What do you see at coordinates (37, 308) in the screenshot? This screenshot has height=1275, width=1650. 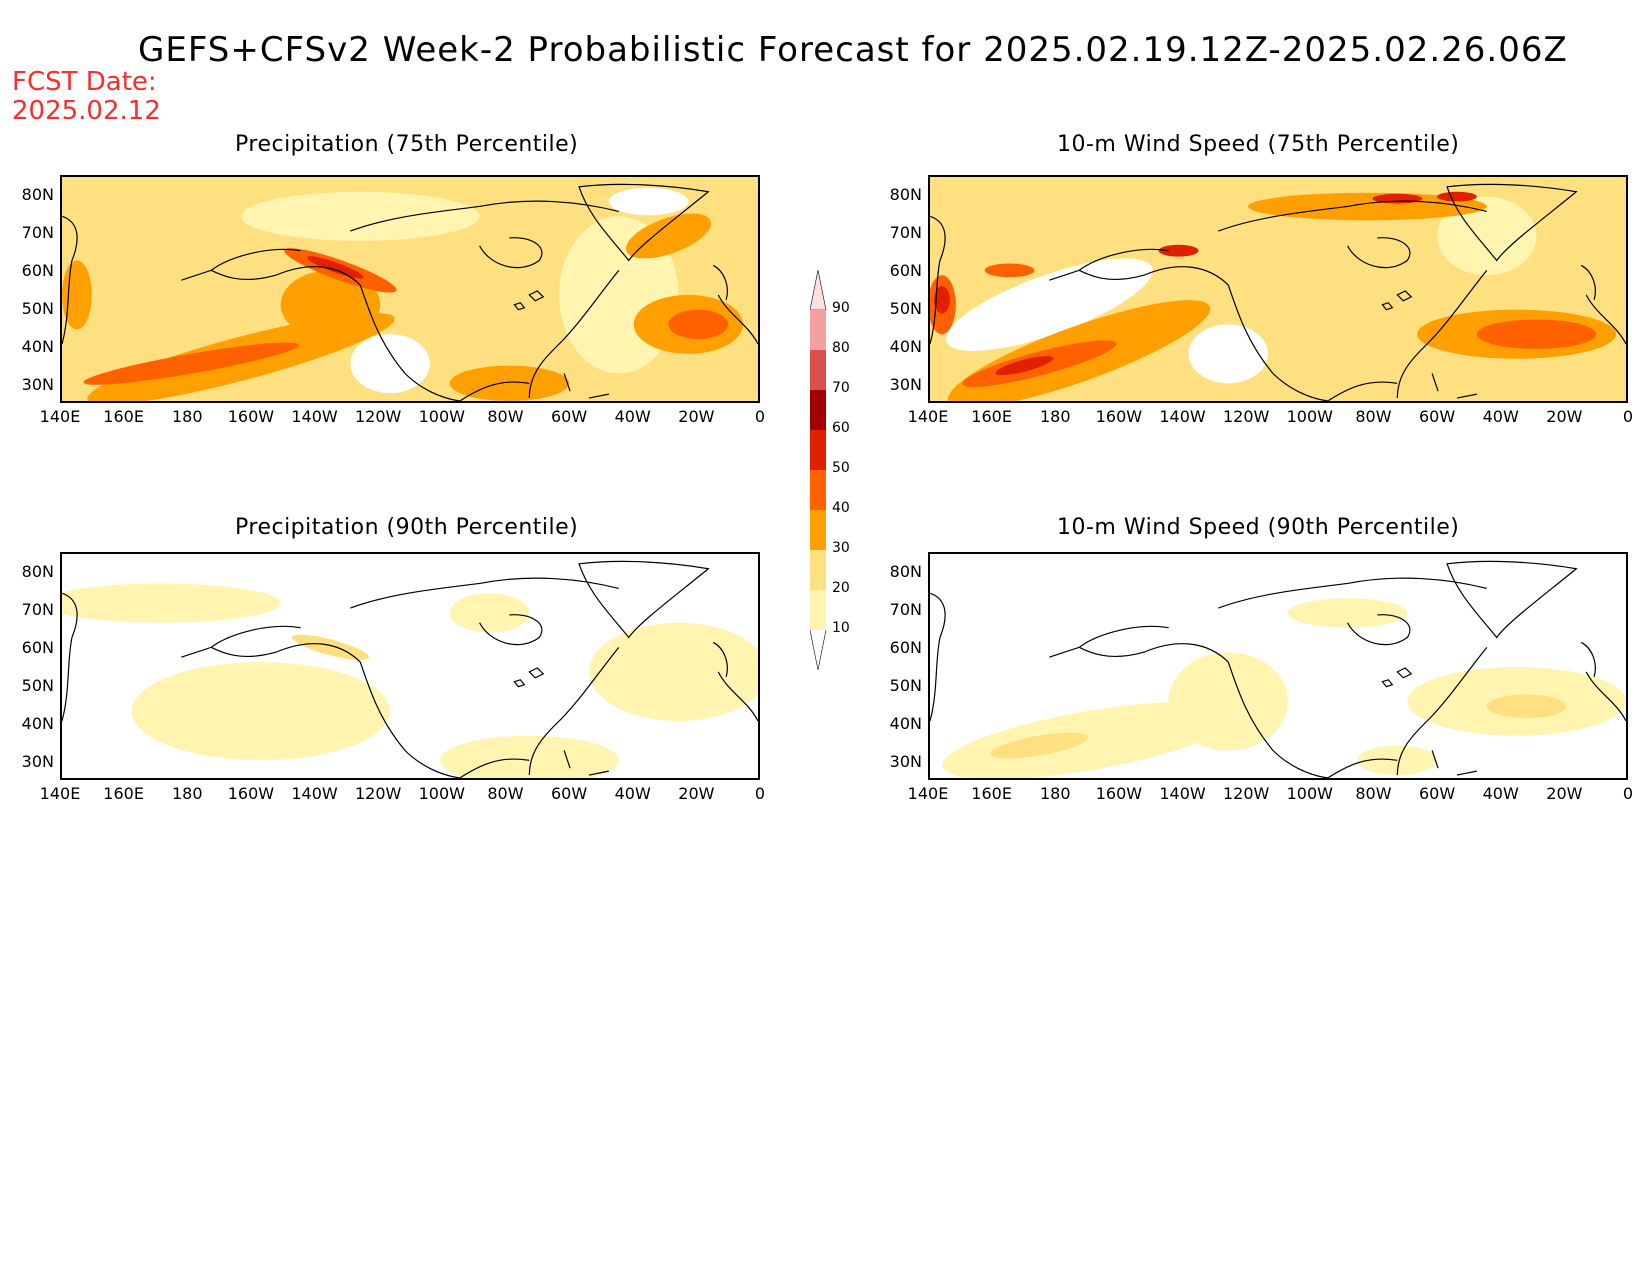 I see `lat-label: 50N` at bounding box center [37, 308].